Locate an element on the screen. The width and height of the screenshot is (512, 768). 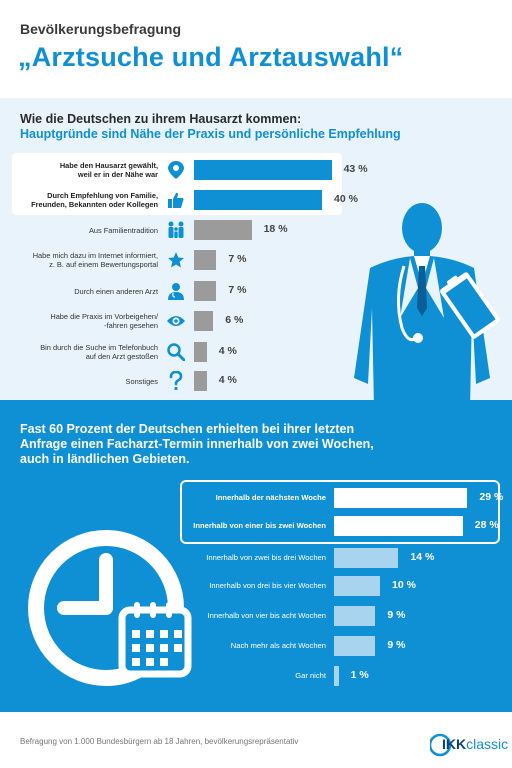
bar-label-line: Habe den Hausarzt gewählt, is located at coordinates (108, 165).